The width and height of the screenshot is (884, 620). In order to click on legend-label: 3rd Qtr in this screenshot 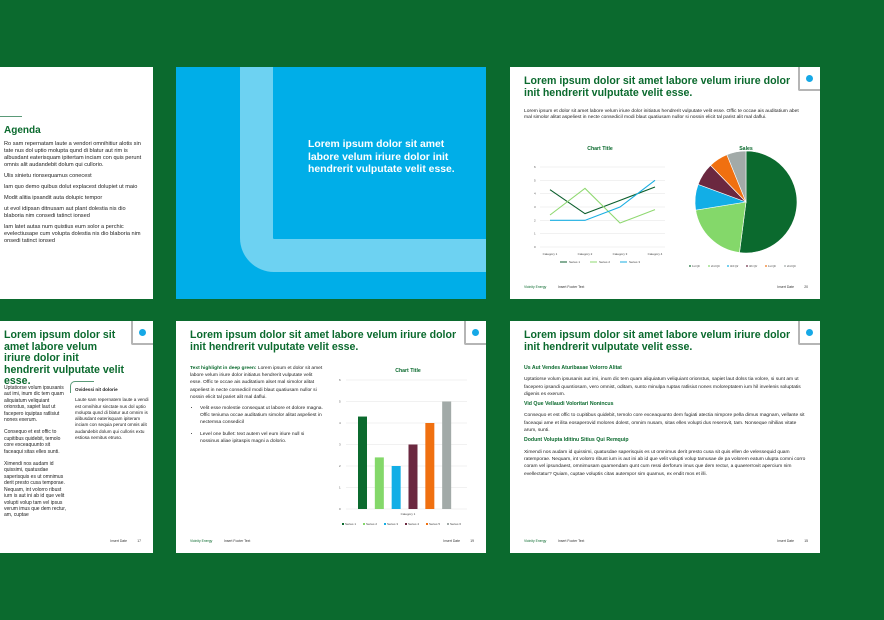, I will do `click(734, 266)`.